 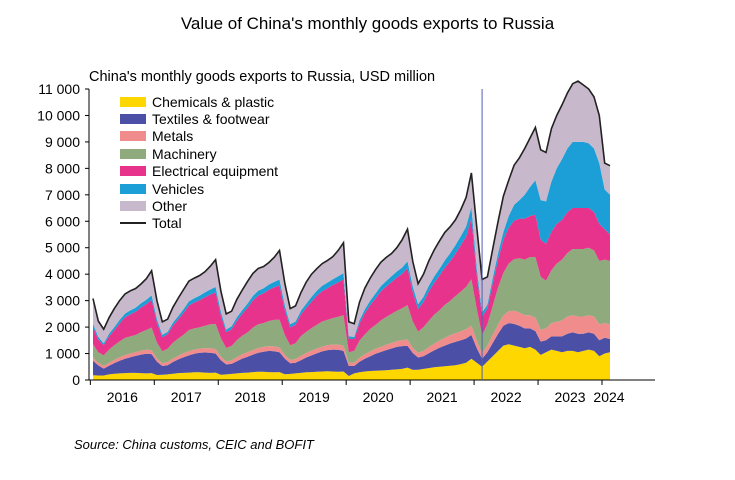 What do you see at coordinates (199, 223) in the screenshot?
I see `legend-item: Total` at bounding box center [199, 223].